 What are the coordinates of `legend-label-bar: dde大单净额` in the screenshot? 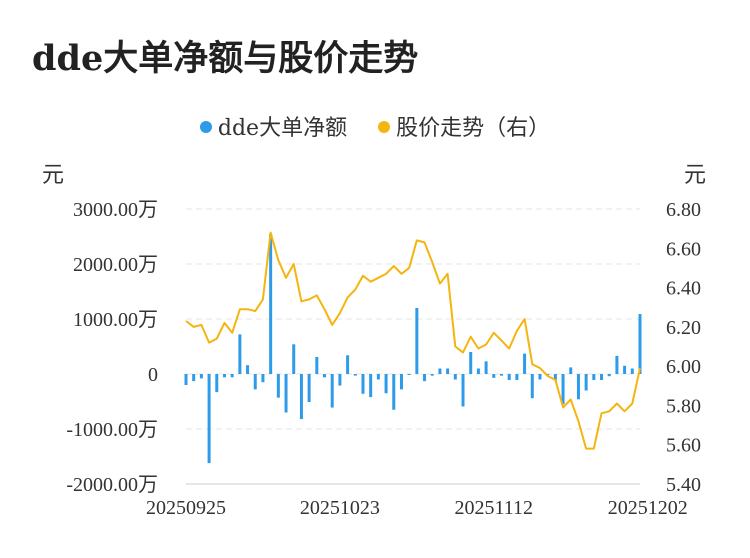 It's located at (282, 128).